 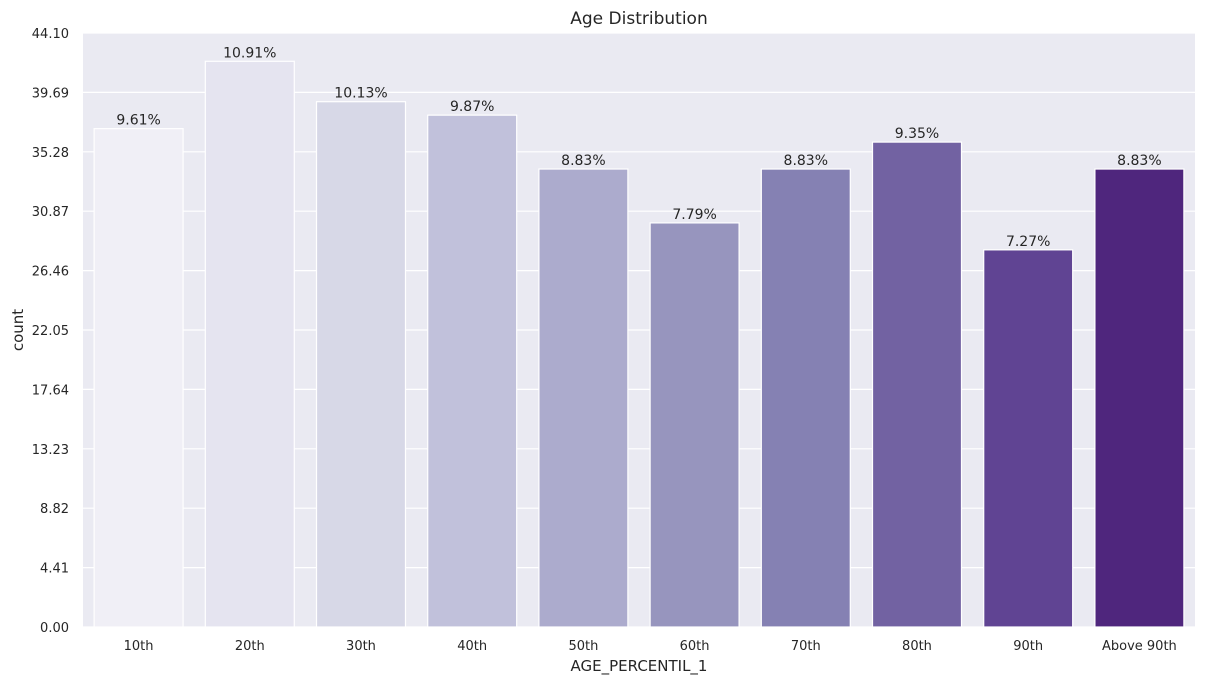 What do you see at coordinates (1028, 242) in the screenshot?
I see `bar-data-label: 7.27%` at bounding box center [1028, 242].